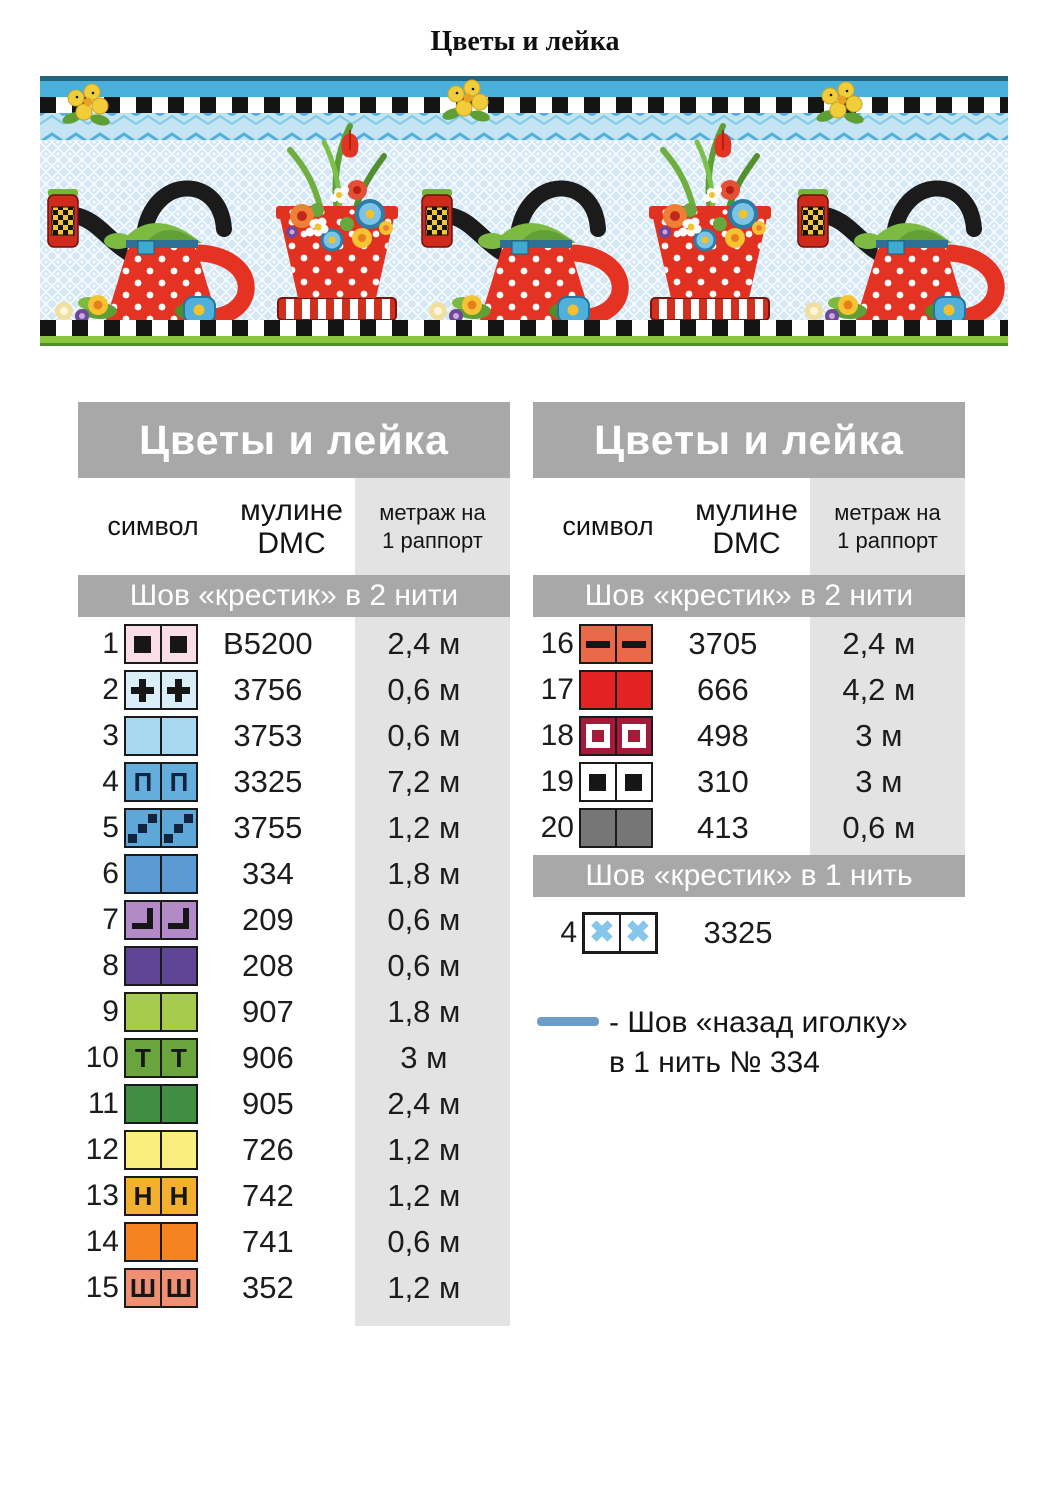  What do you see at coordinates (153, 526) in the screenshot?
I see `column-header-symbol: символ` at bounding box center [153, 526].